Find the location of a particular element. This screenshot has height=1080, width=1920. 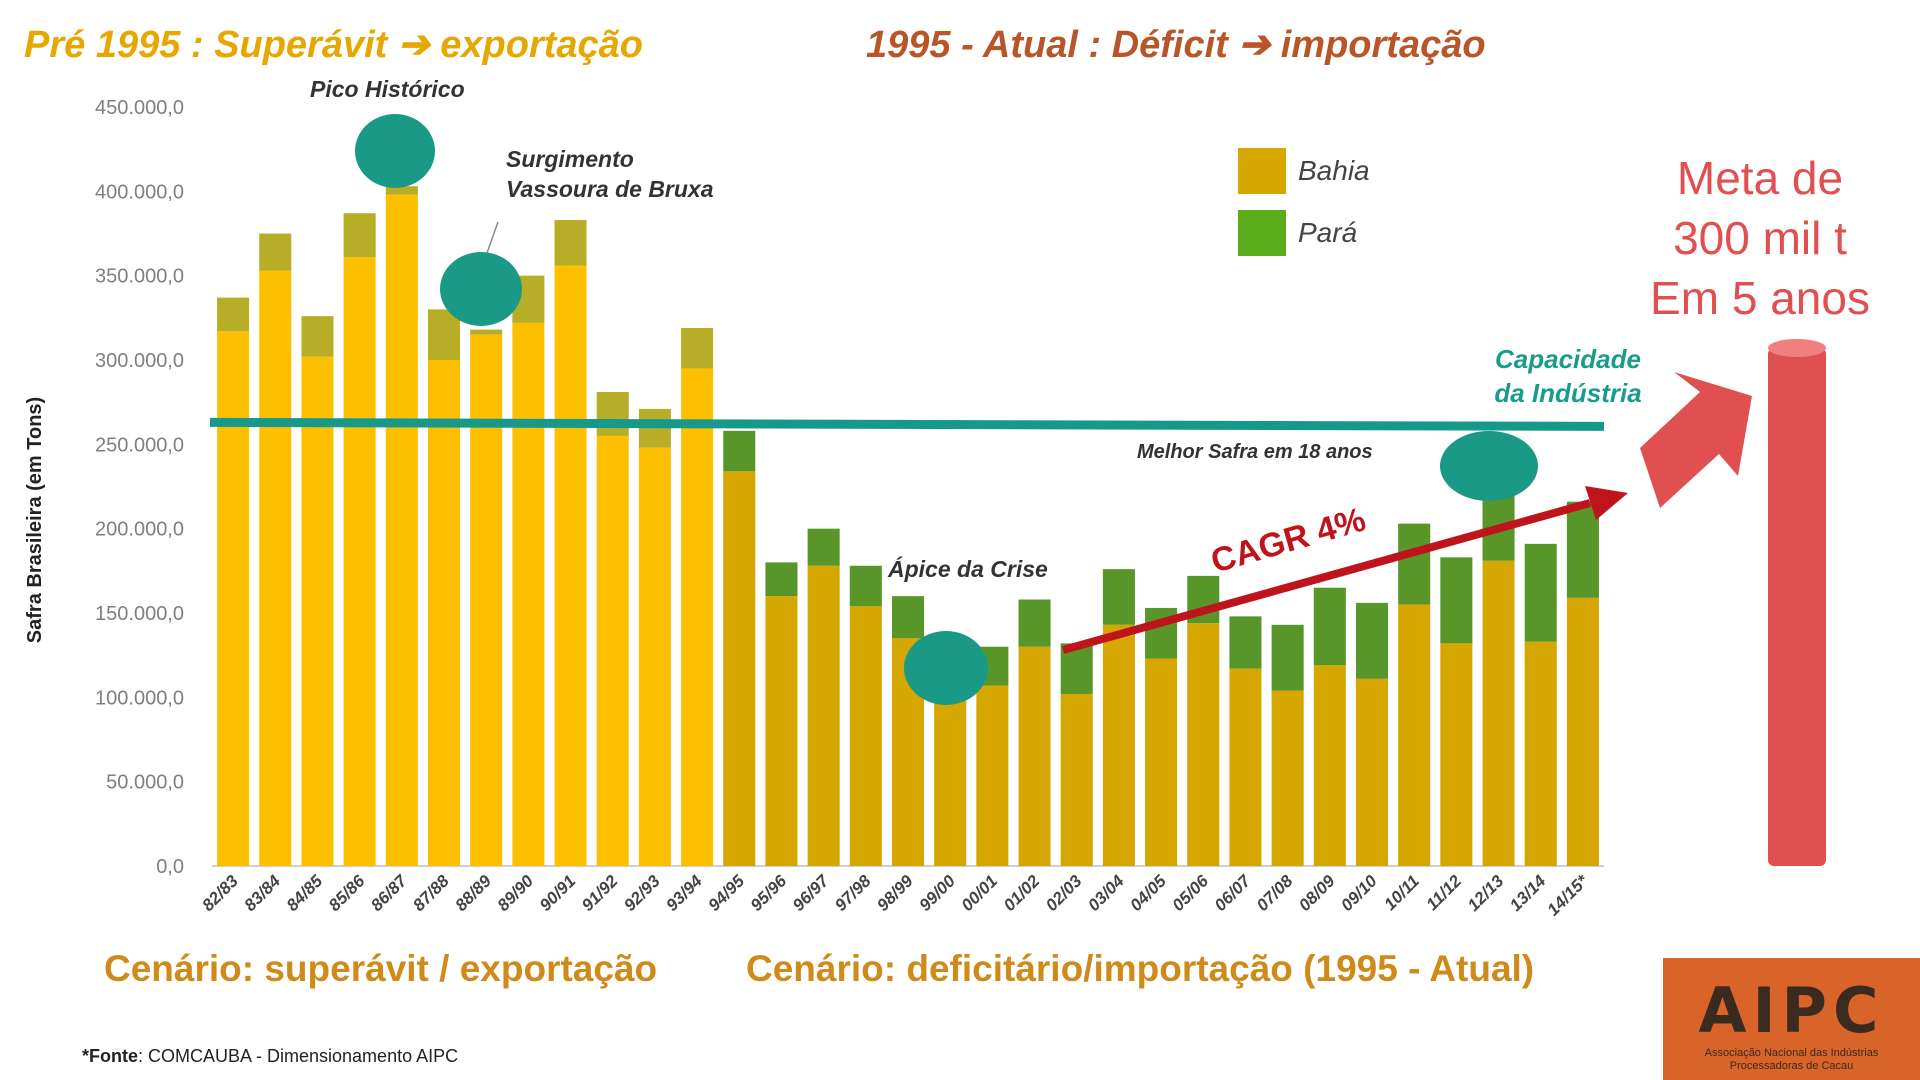

x-tick-label: 83/84 is located at coordinates (263, 893).